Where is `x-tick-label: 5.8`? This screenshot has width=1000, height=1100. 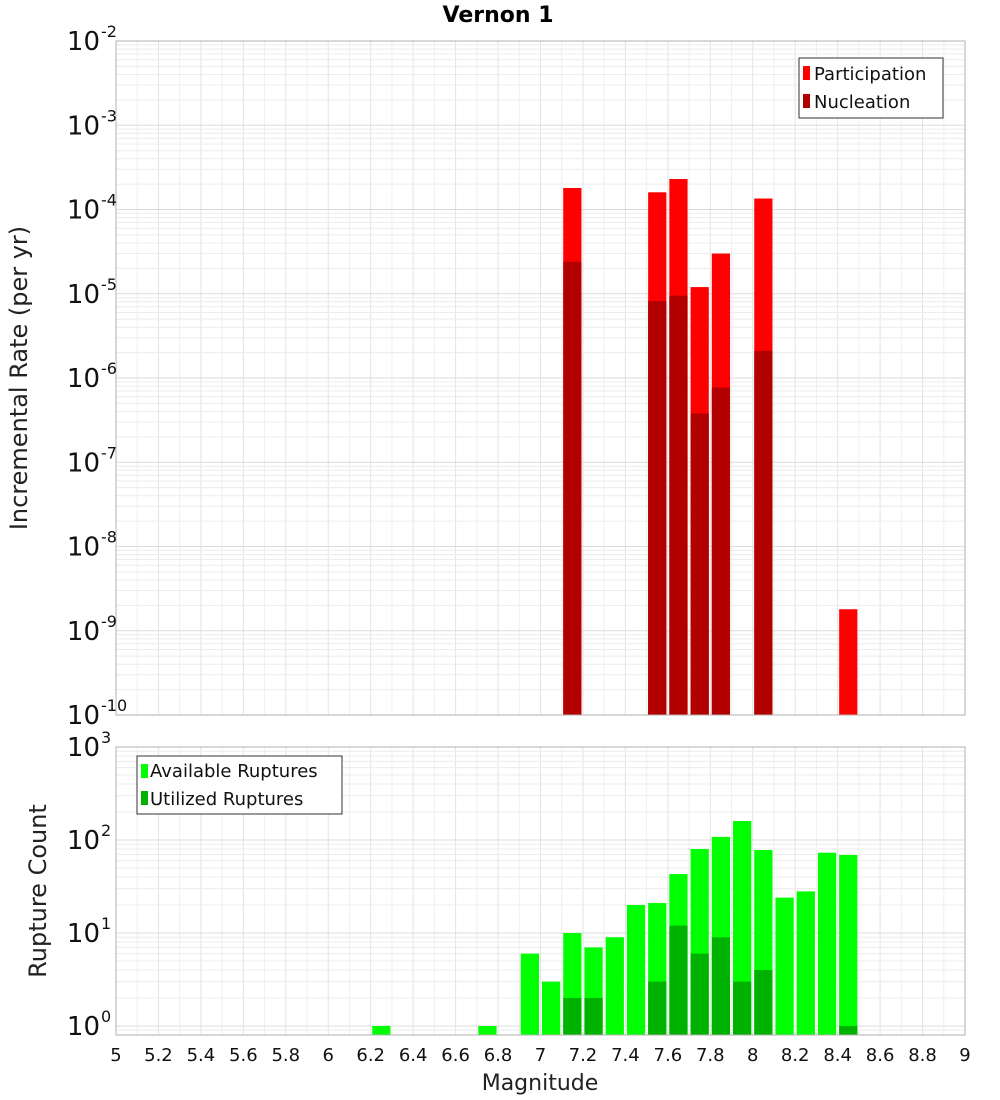
x-tick-label: 5.8 is located at coordinates (285, 1055).